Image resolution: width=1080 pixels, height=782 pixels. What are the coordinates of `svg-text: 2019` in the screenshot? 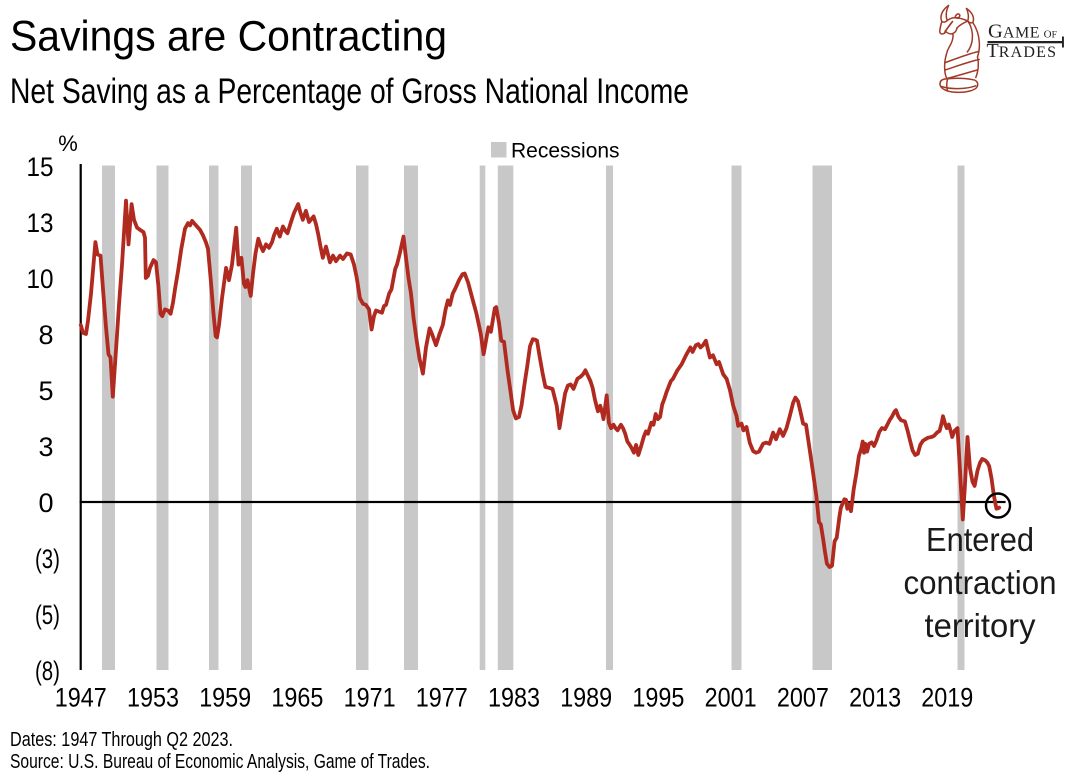 It's located at (947, 698).